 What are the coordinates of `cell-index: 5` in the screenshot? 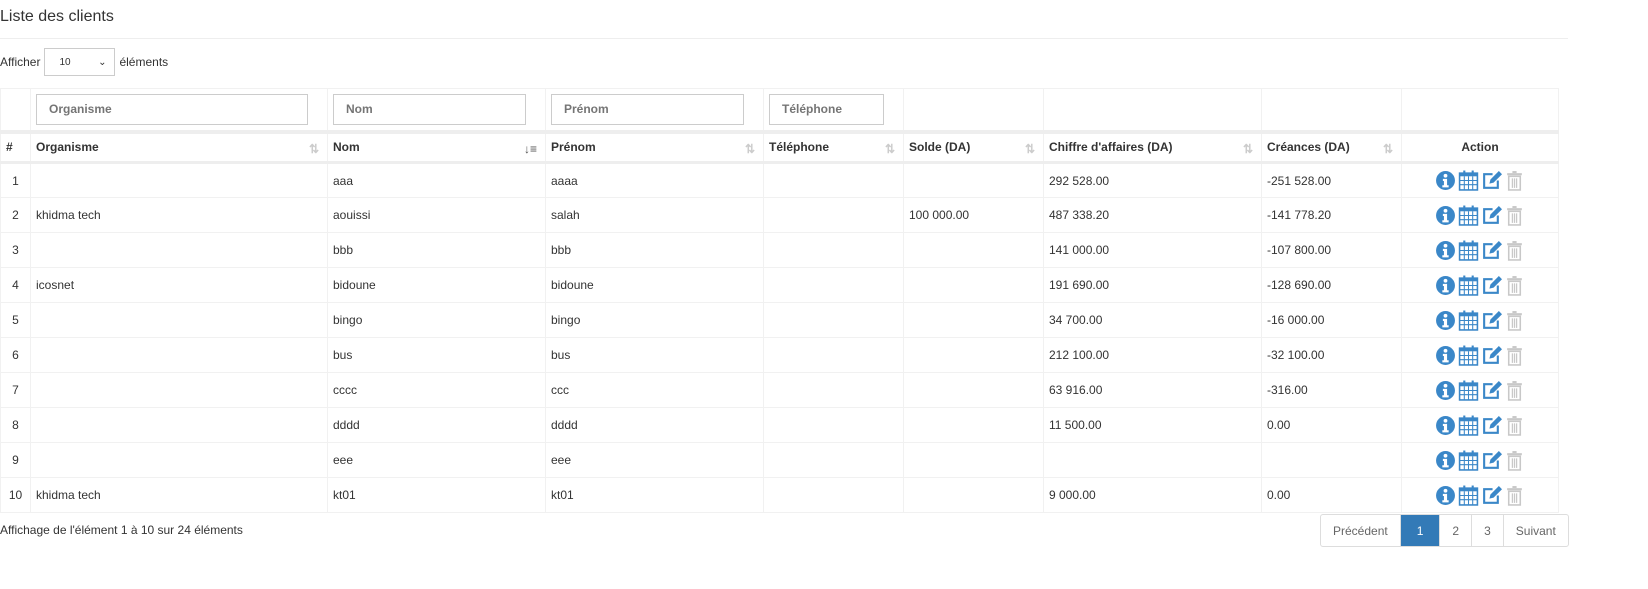 It's located at (15, 320).